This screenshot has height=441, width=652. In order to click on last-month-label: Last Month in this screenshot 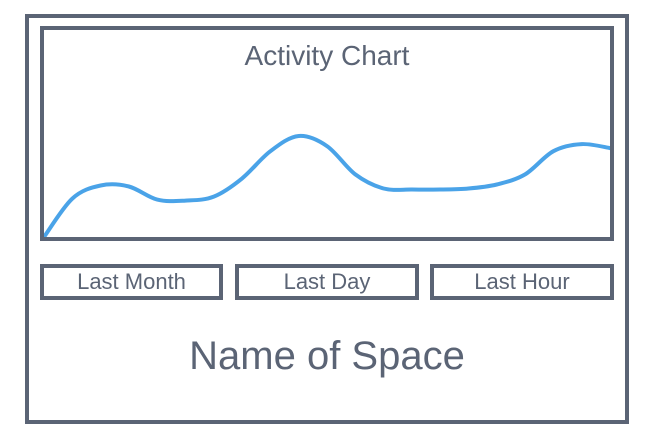, I will do `click(131, 281)`.